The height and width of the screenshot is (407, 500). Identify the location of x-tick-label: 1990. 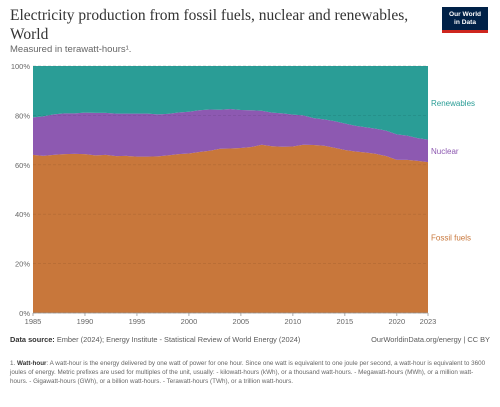
(85, 321).